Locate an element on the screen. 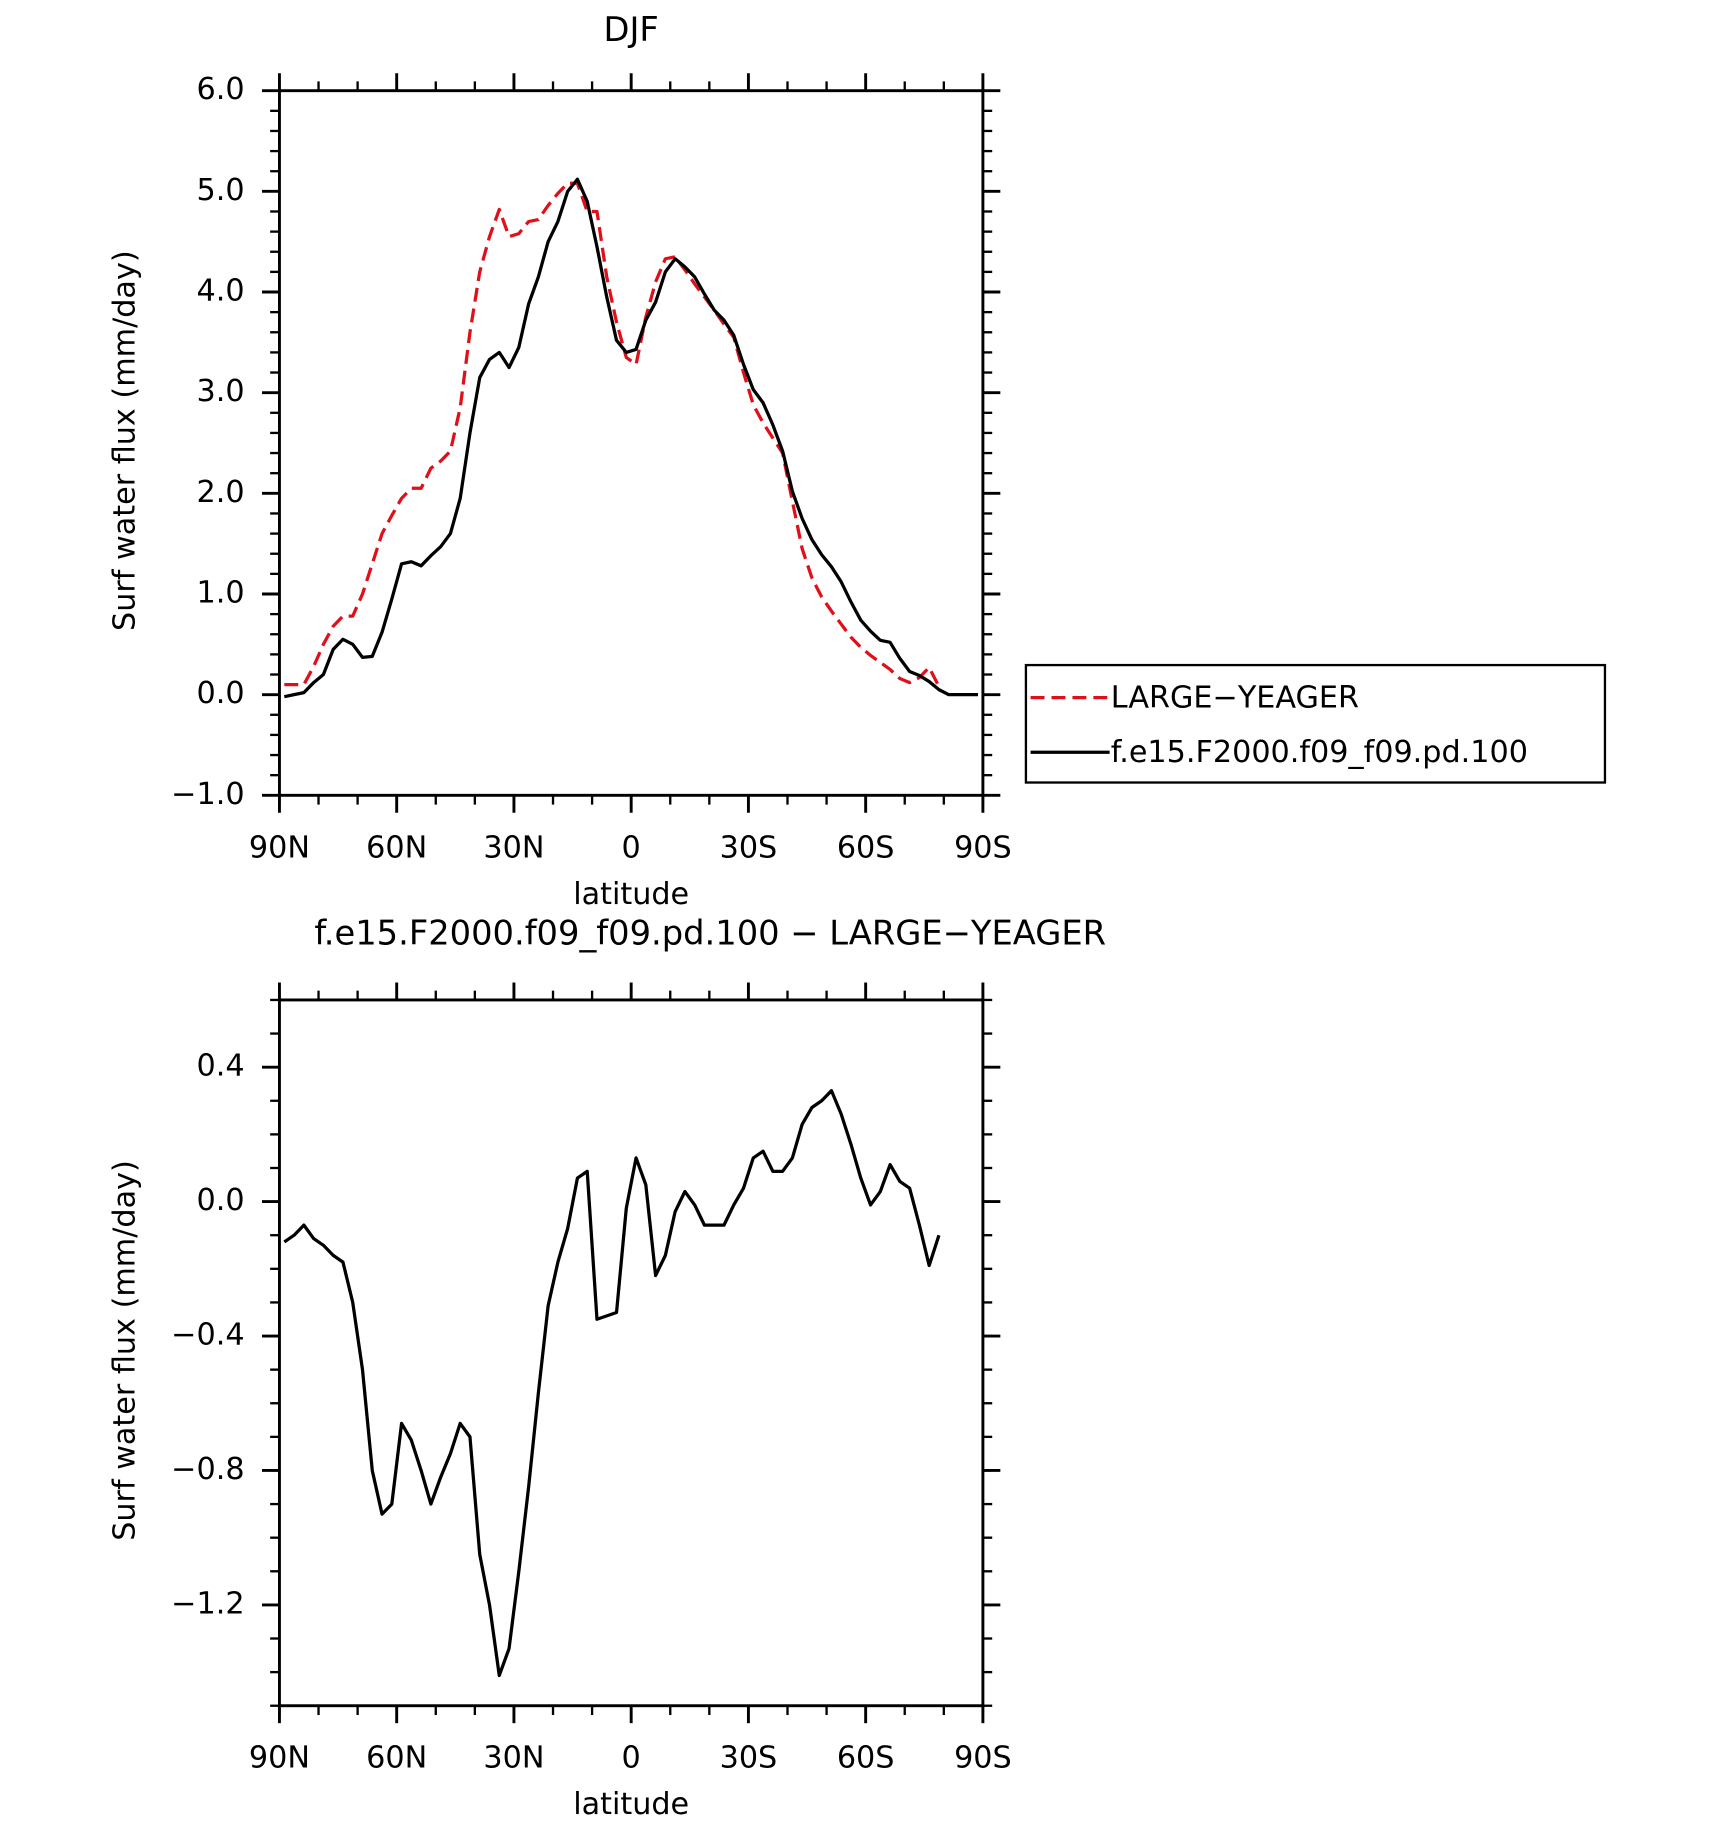 The image size is (1710, 1822). y-tick-label: 1.0 is located at coordinates (221, 592).